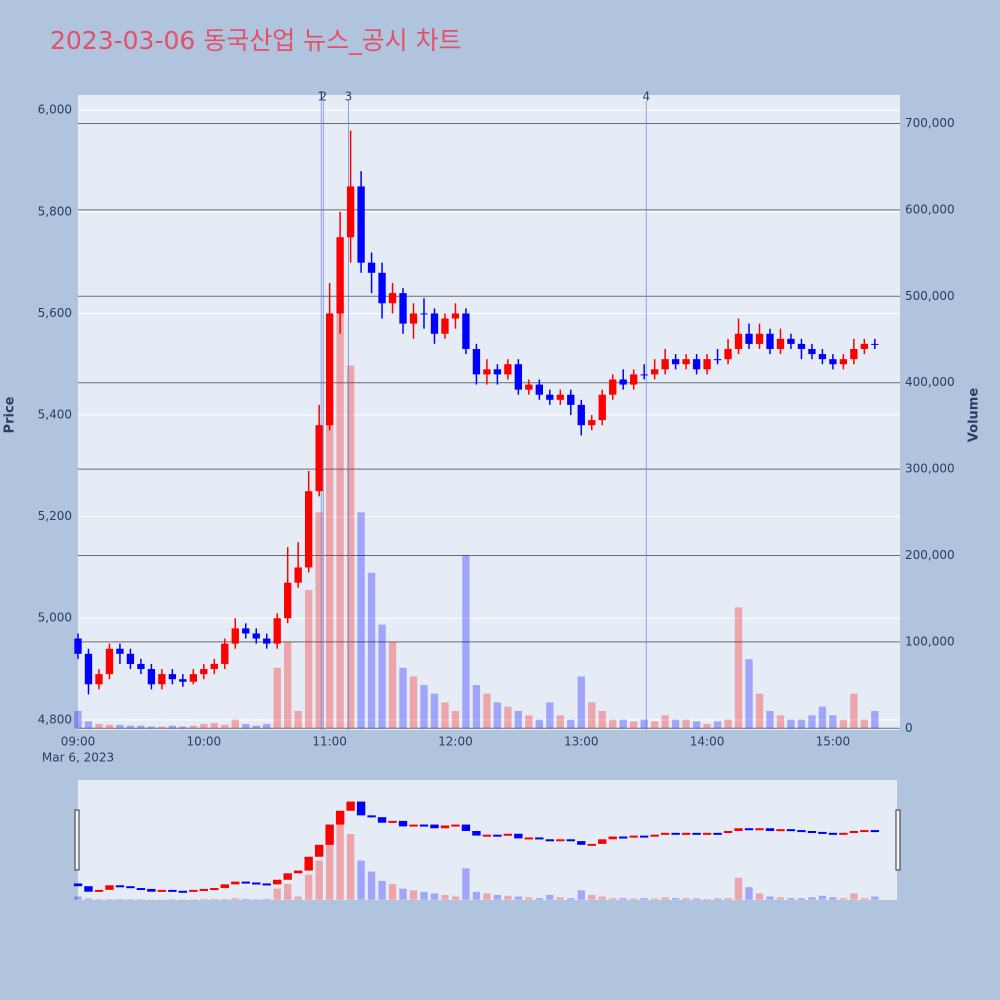 The width and height of the screenshot is (1000, 1000). What do you see at coordinates (55, 313) in the screenshot?
I see `y-tick-label: 5,600` at bounding box center [55, 313].